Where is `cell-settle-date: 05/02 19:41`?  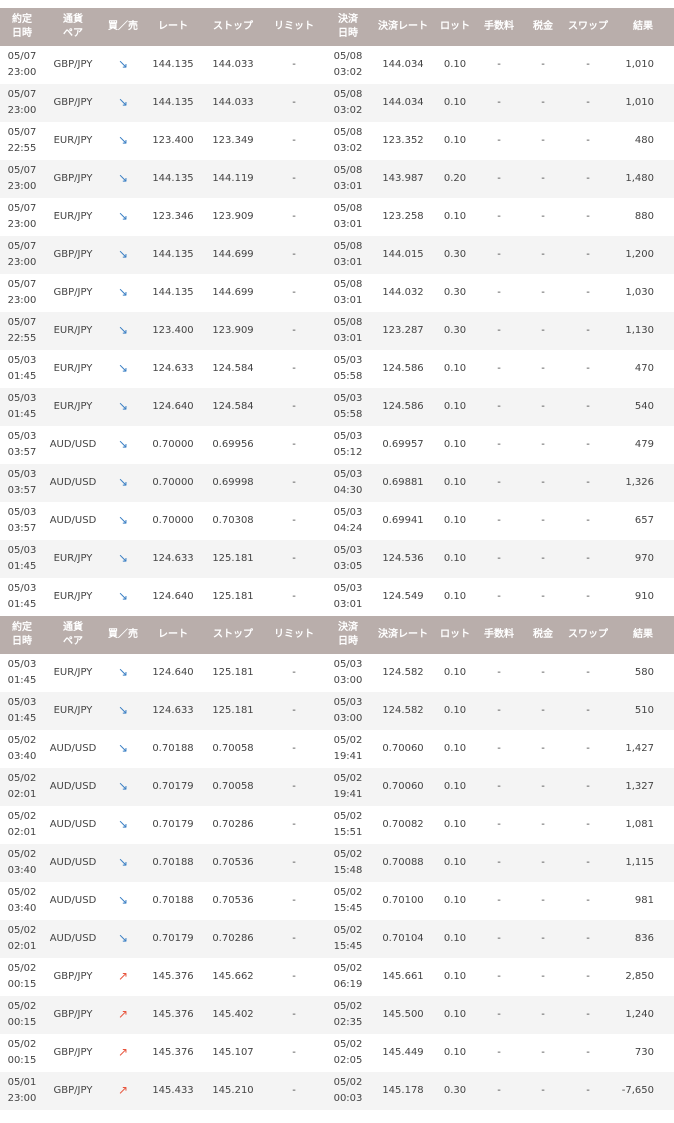 cell-settle-date: 05/02 19:41 is located at coordinates (348, 749).